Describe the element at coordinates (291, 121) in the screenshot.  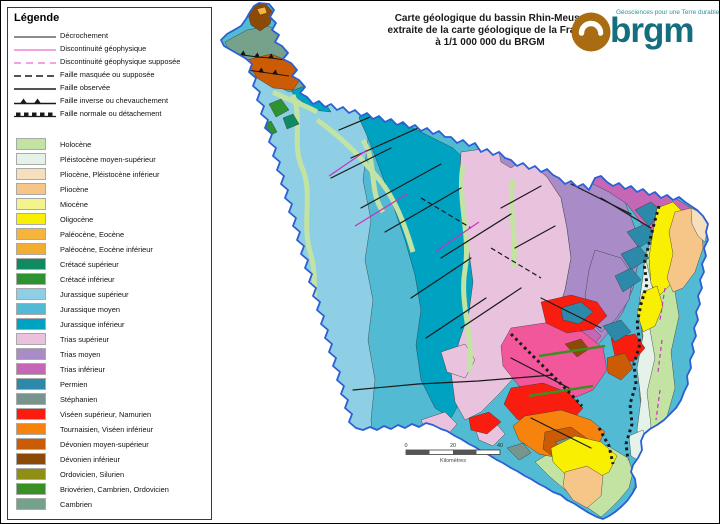
I see `region-cretace-superieur` at that location.